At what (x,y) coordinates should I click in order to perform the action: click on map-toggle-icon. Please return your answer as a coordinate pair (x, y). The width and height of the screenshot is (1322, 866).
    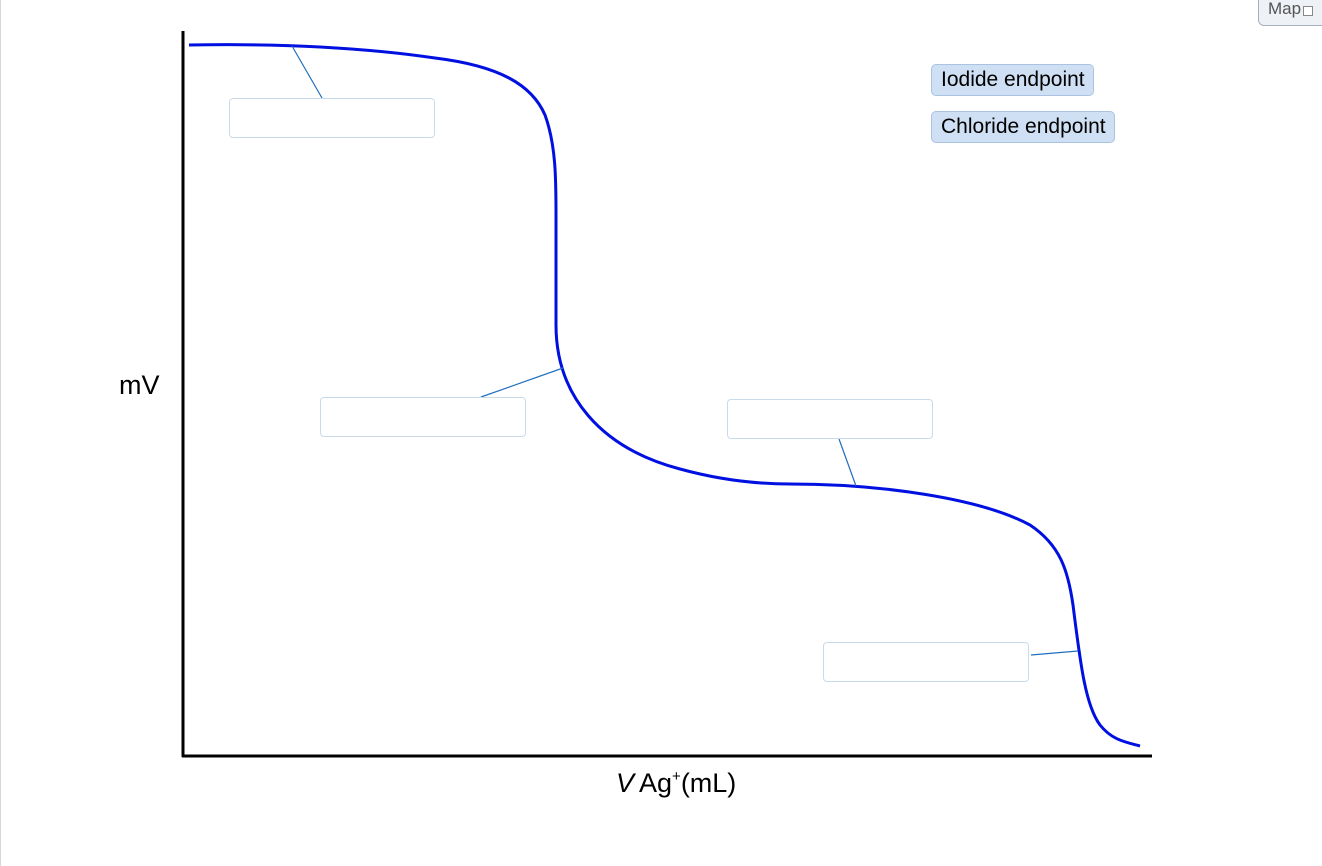
    Looking at the image, I should click on (1308, 11).